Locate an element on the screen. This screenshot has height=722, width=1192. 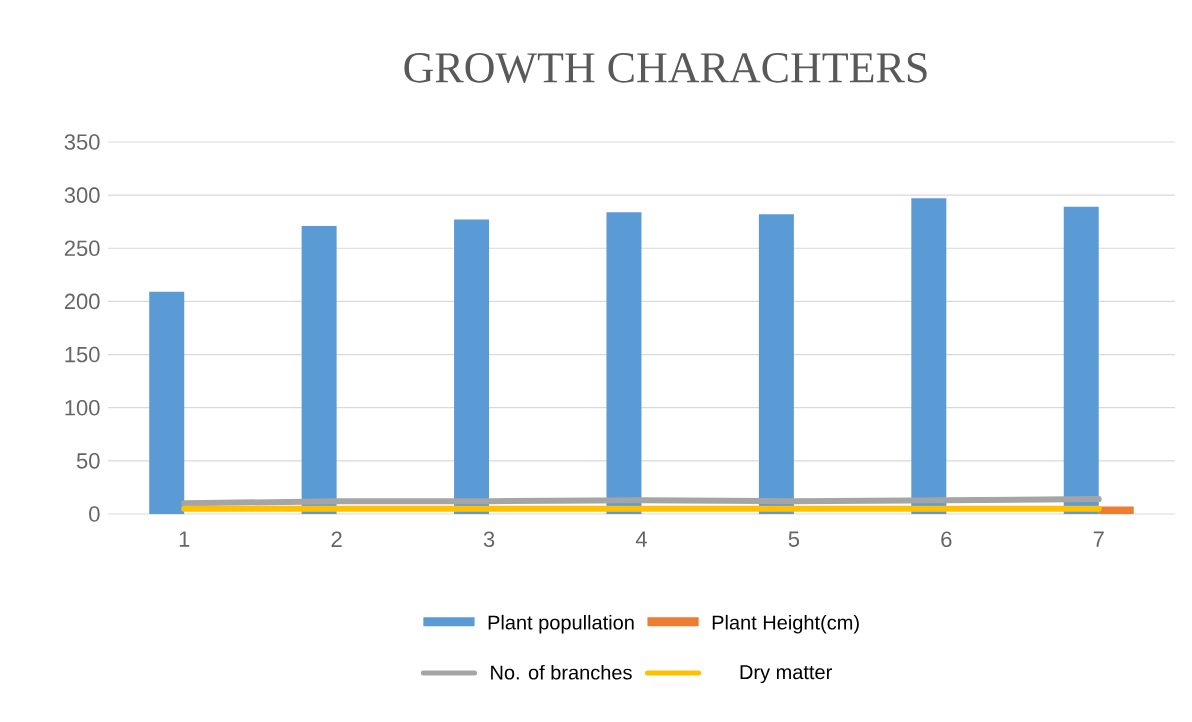
legend-label: Plant Height(cm) is located at coordinates (785, 624).